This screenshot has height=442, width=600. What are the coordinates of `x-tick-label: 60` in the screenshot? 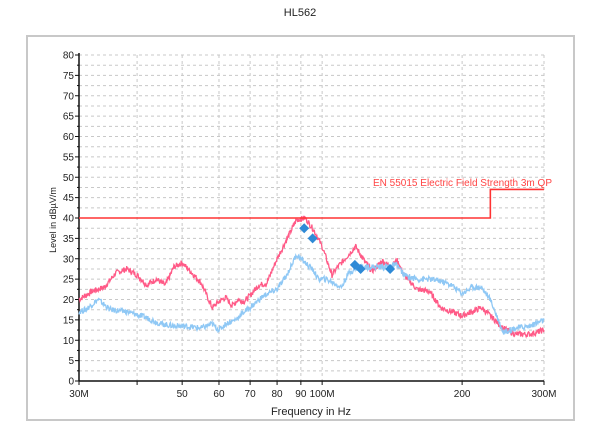 It's located at (219, 394).